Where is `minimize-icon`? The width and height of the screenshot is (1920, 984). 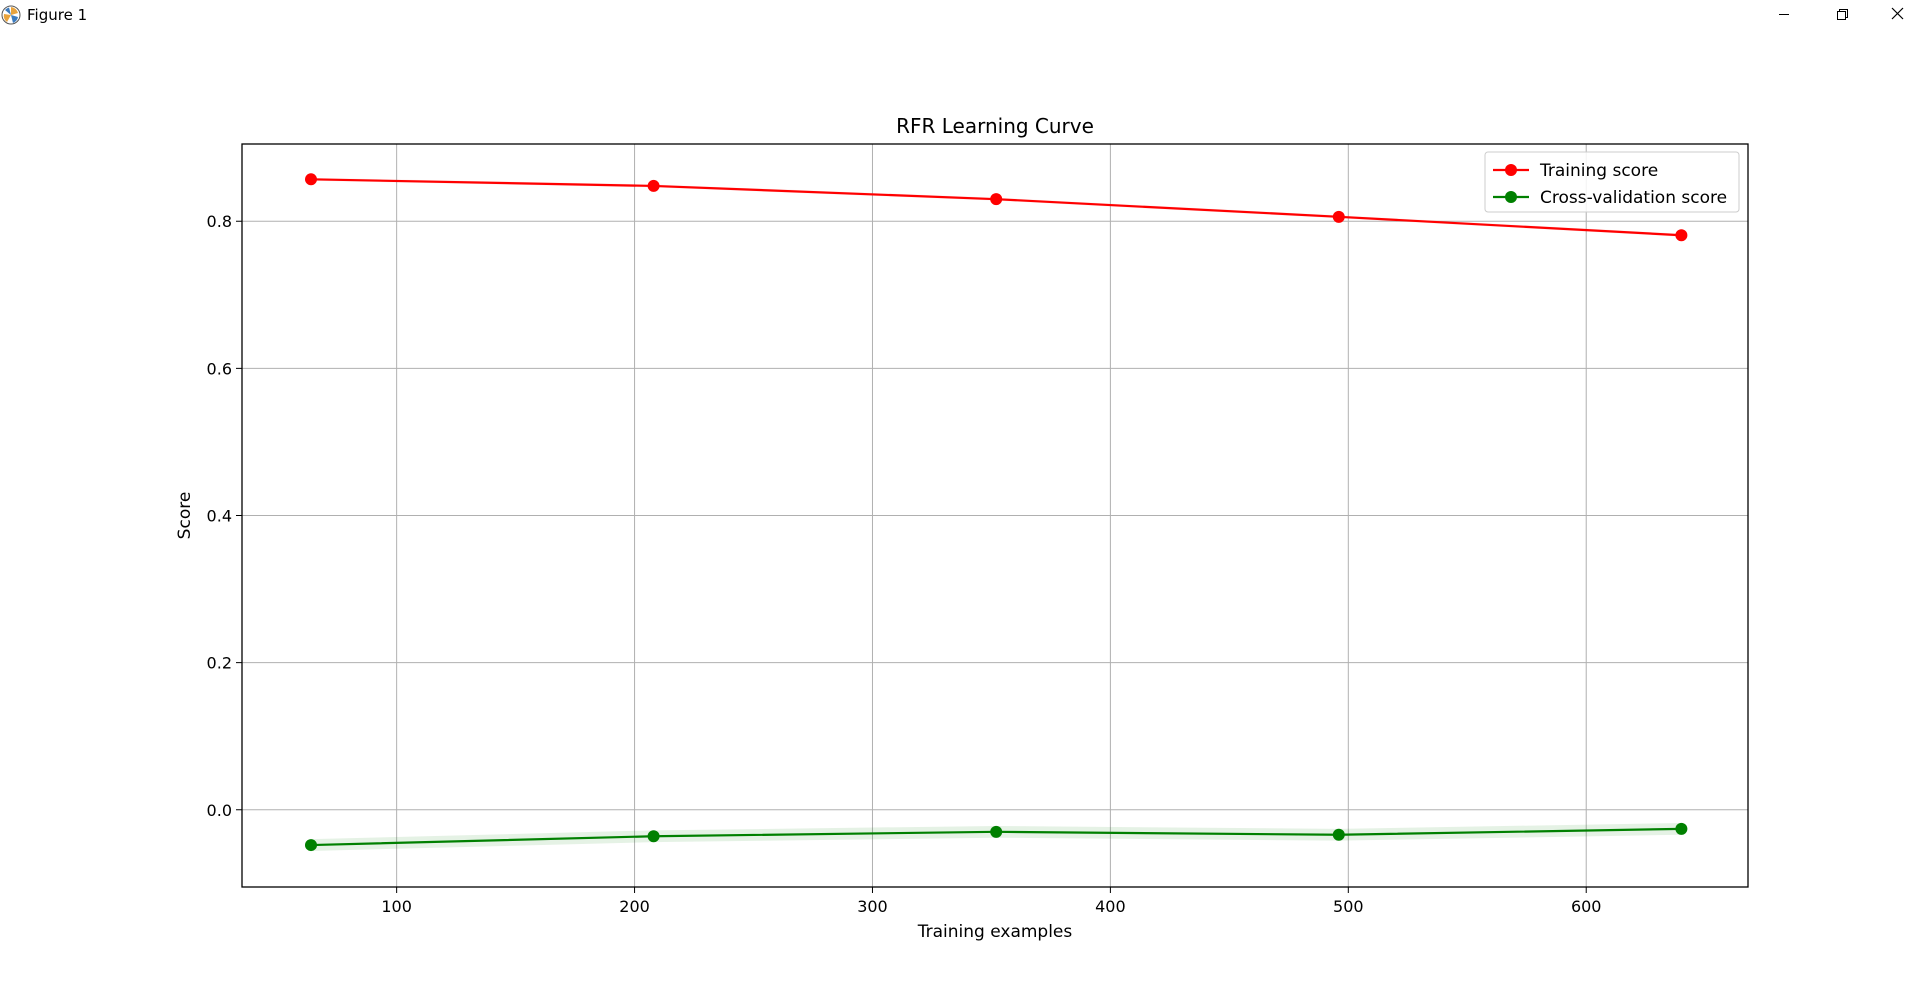 minimize-icon is located at coordinates (1784, 14).